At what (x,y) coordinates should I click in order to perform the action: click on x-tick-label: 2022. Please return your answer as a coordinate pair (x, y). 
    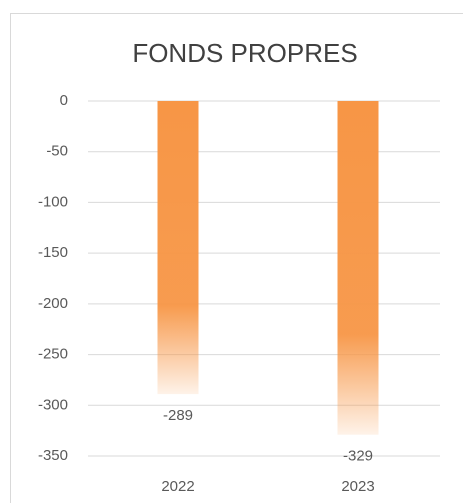
    Looking at the image, I should click on (177, 486).